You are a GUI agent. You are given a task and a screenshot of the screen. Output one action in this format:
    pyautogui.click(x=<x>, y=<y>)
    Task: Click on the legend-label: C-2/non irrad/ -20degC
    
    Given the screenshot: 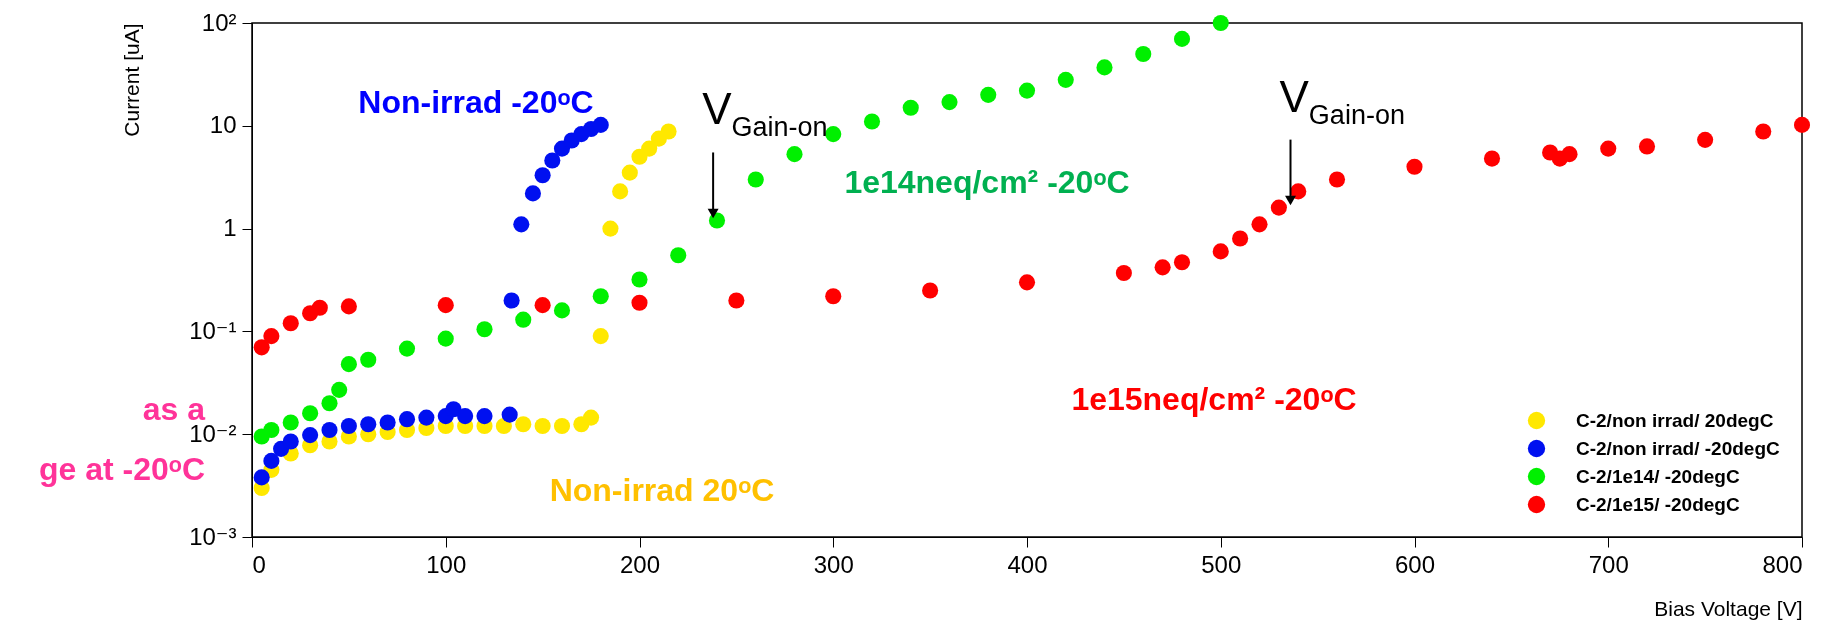 What is the action you would take?
    pyautogui.click(x=1678, y=448)
    